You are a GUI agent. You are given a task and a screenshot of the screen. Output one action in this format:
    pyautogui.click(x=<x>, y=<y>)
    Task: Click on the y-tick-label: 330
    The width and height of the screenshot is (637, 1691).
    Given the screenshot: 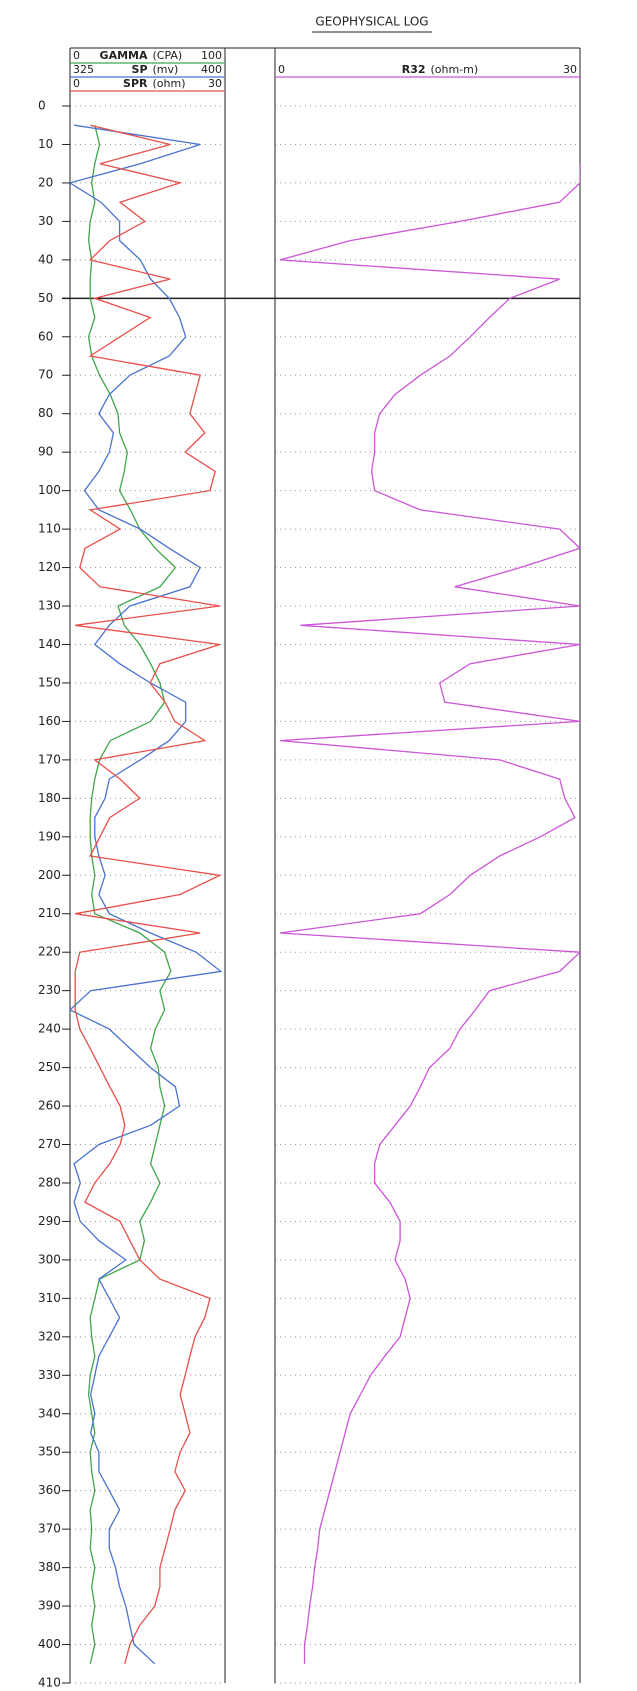 What is the action you would take?
    pyautogui.click(x=49, y=1375)
    